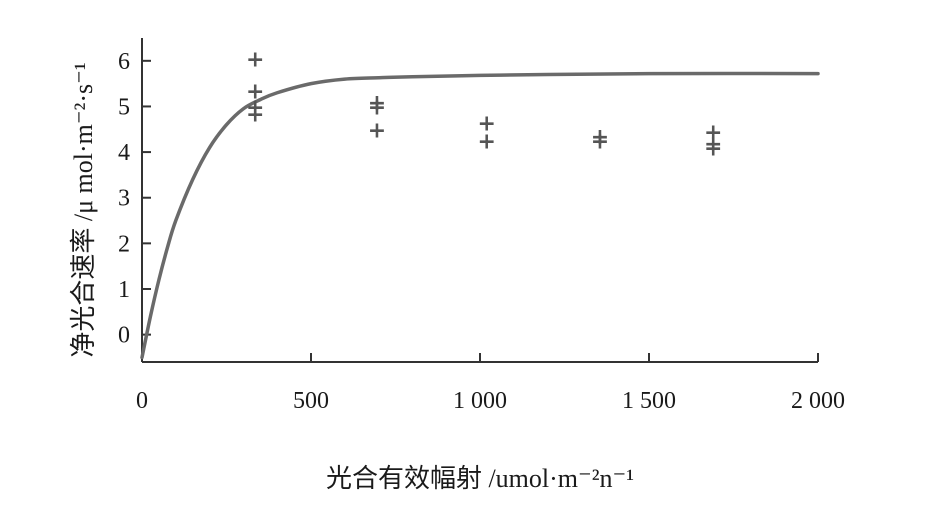  What do you see at coordinates (480, 478) in the screenshot?
I see `x-axis-title: 光合有效幅射 /umol·m⁻²n⁻¹` at bounding box center [480, 478].